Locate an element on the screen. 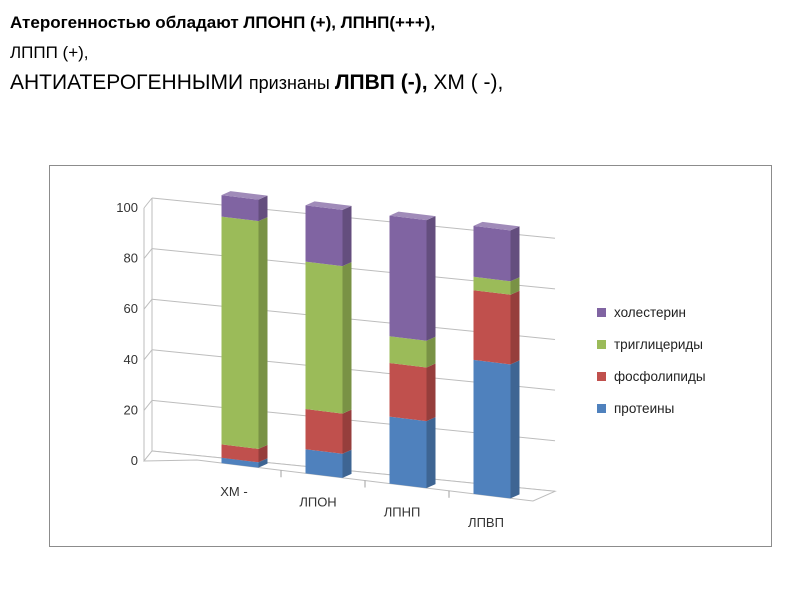 The height and width of the screenshot is (600, 800). y-tick-label: 0 is located at coordinates (134, 460).